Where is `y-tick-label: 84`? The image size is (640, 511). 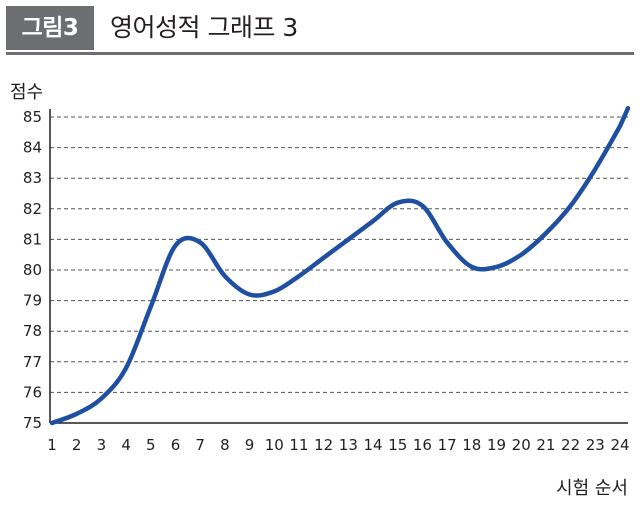 y-tick-label: 84 is located at coordinates (32, 148).